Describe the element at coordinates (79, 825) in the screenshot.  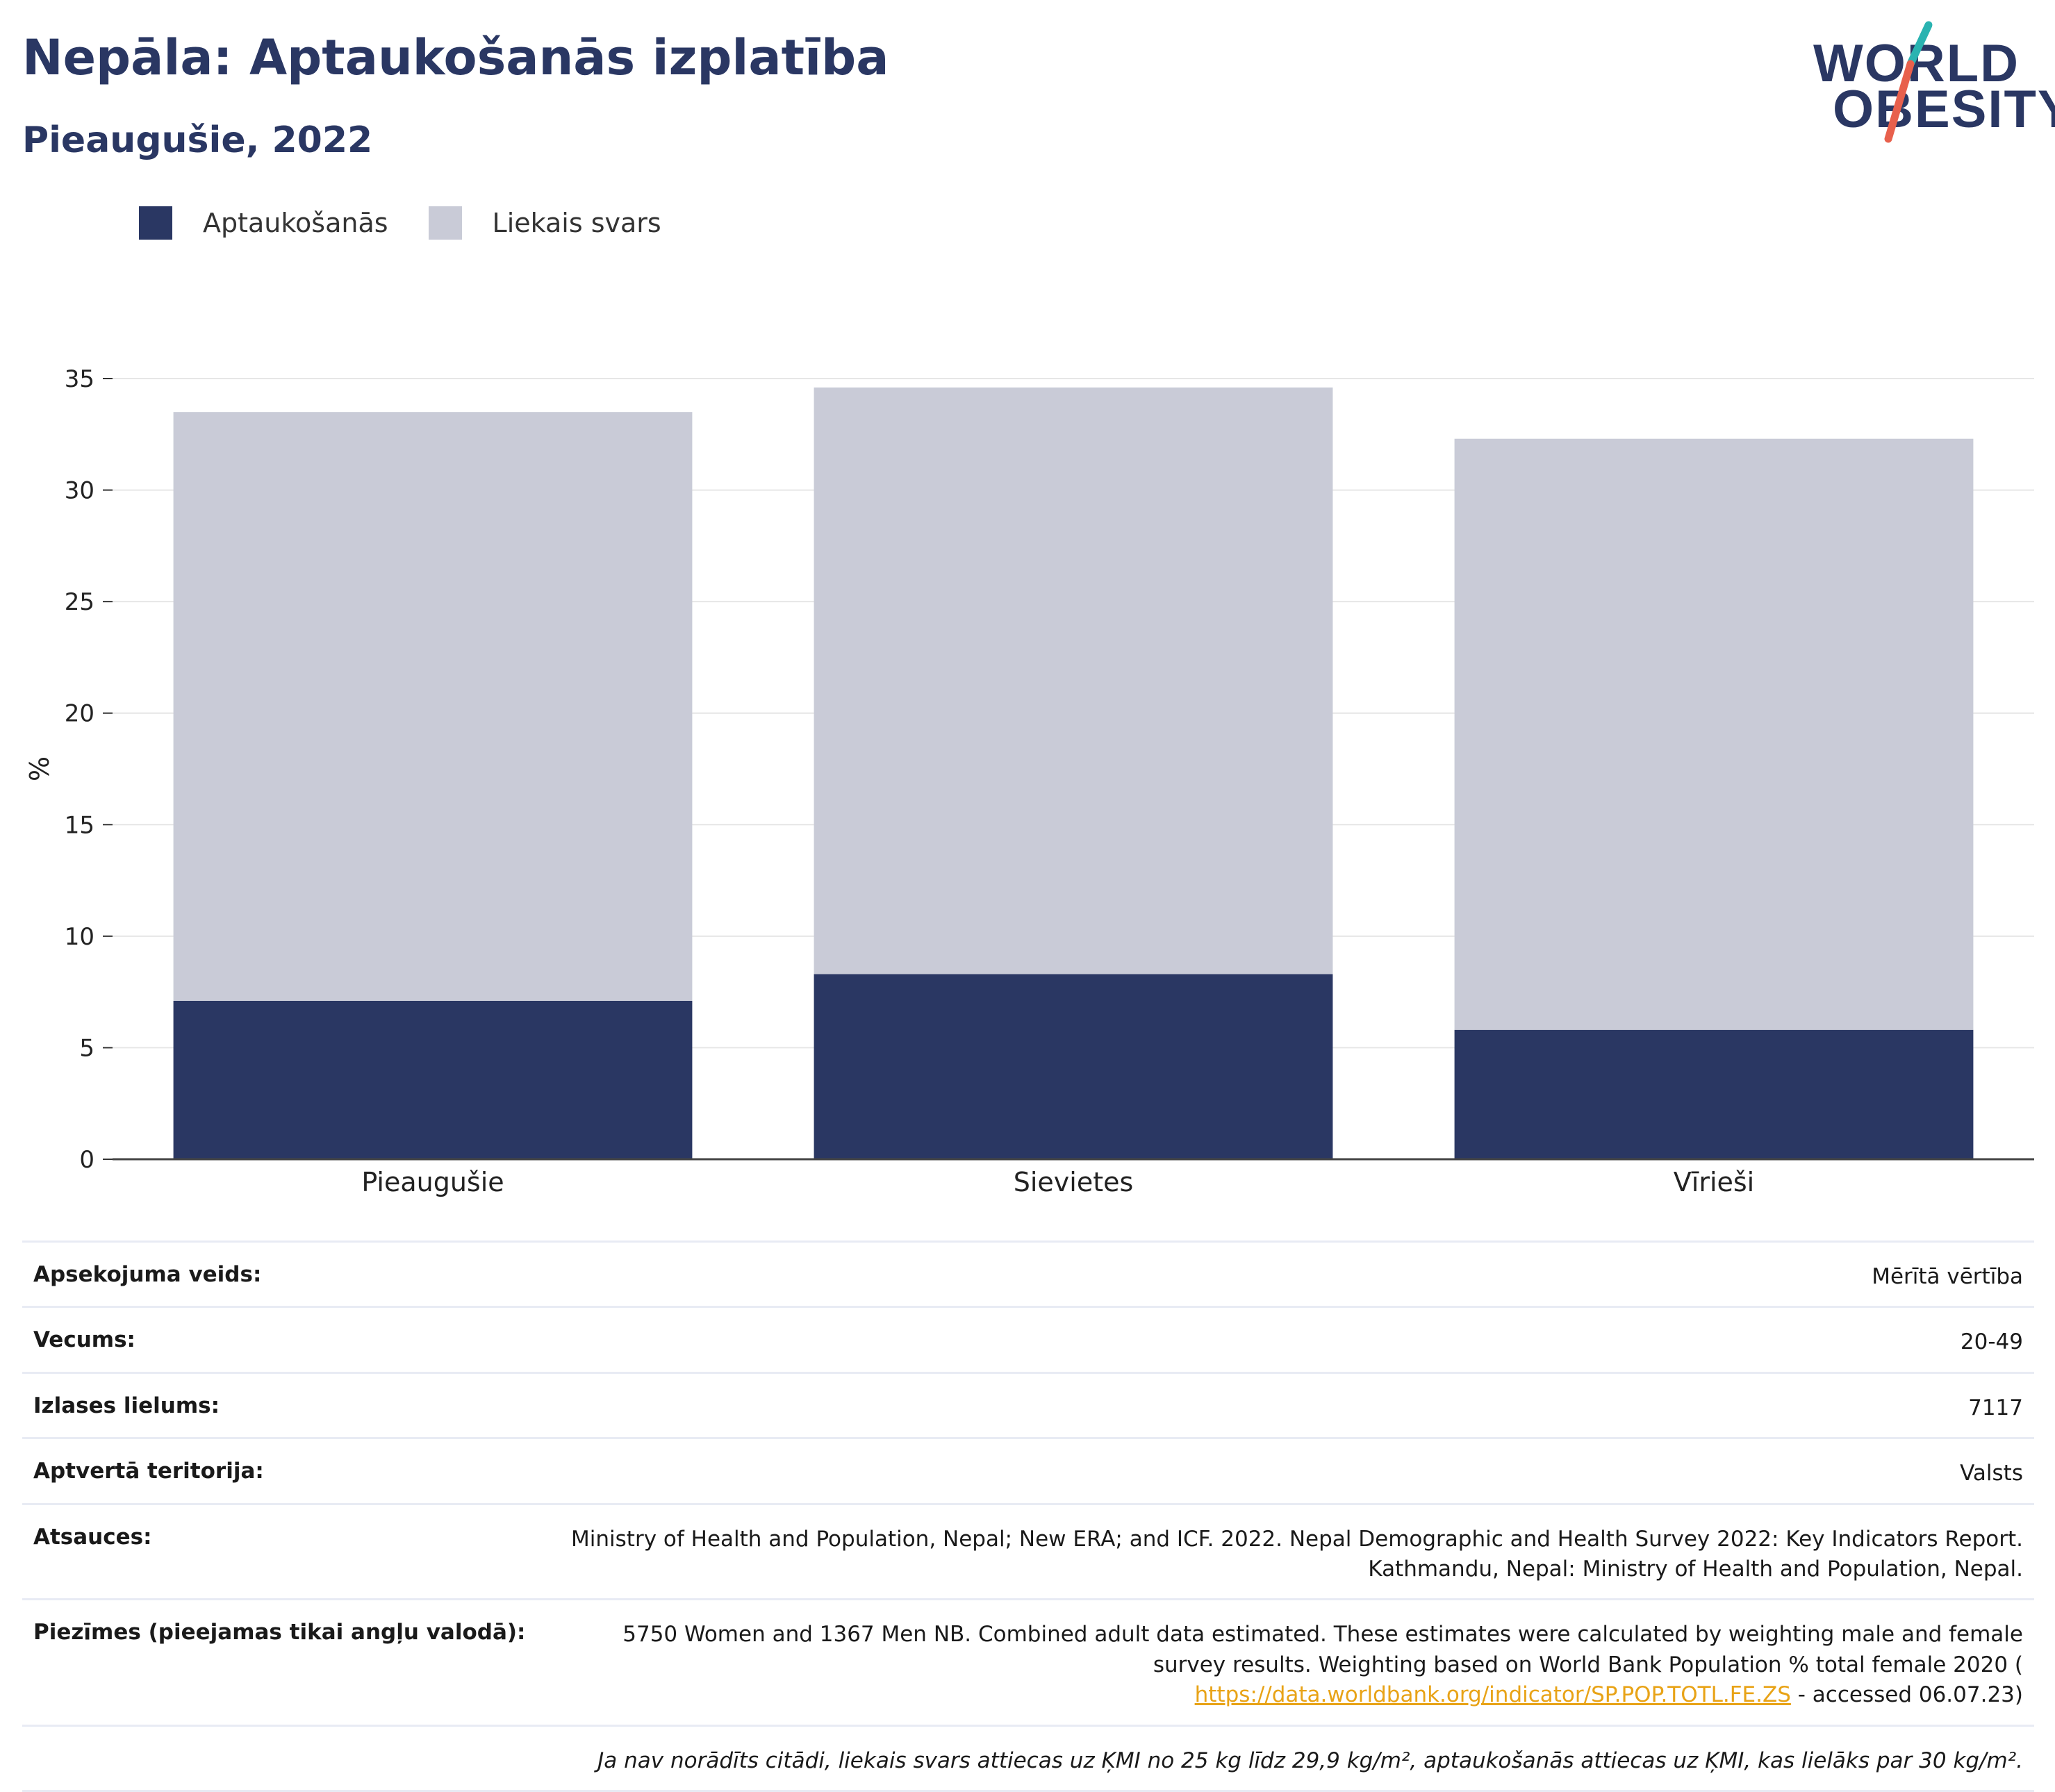
I see `y-tick-label: 15` at that location.